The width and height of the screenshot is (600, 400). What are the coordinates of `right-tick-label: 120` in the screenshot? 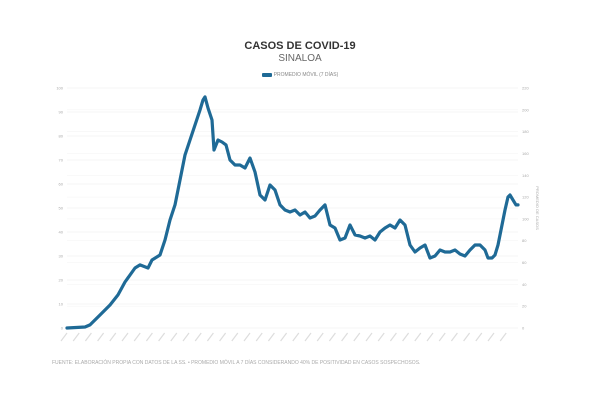 It's located at (525, 197).